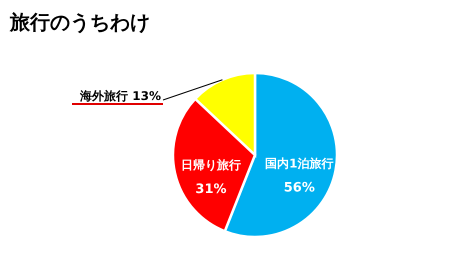 The height and width of the screenshot is (261, 473). Describe the element at coordinates (299, 163) in the screenshot. I see `slice-label: 国内1泊旅行` at that location.